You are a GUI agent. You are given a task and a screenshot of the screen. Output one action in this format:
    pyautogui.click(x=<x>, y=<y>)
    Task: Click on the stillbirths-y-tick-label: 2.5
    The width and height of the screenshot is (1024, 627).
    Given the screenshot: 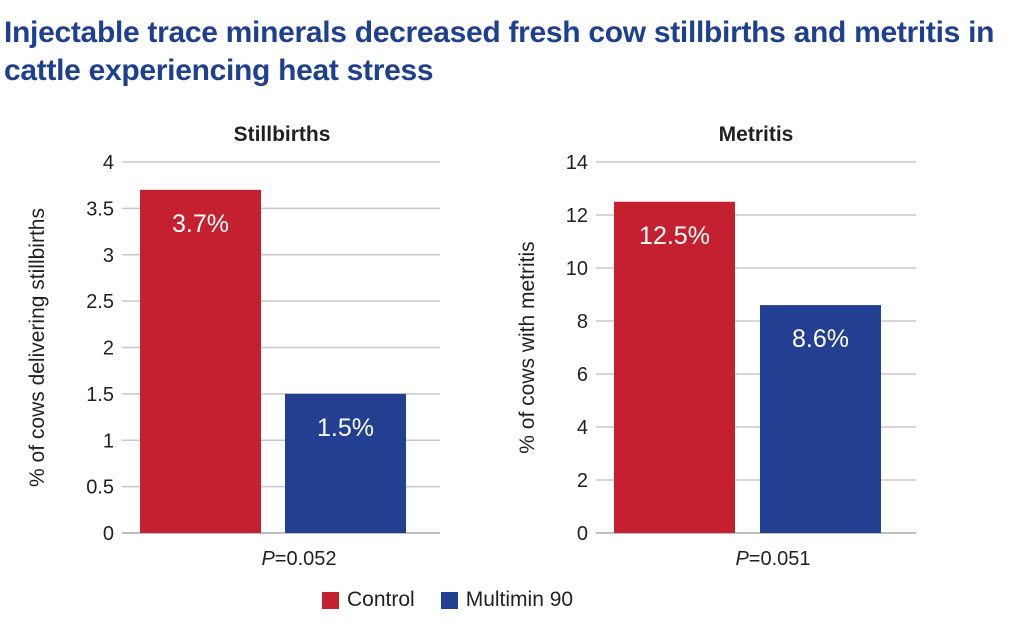 What is the action you would take?
    pyautogui.click(x=100, y=302)
    